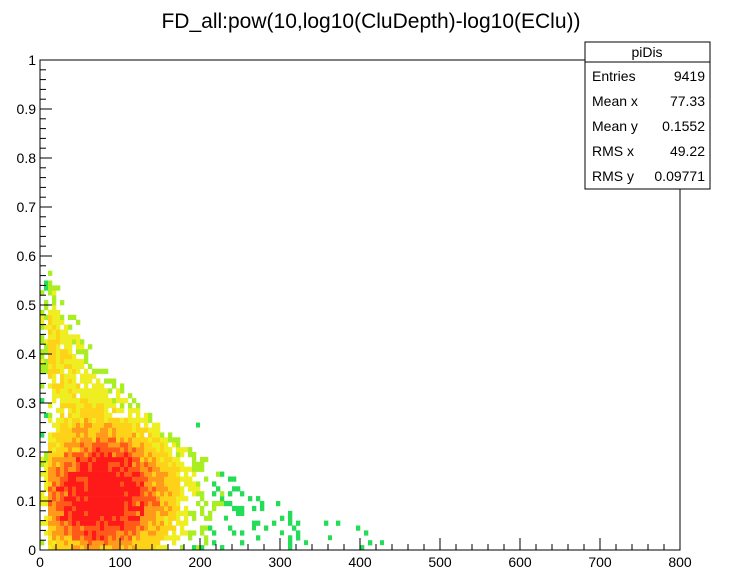  What do you see at coordinates (679, 176) in the screenshot?
I see `stats-value-rms-y: 0.09771` at bounding box center [679, 176].